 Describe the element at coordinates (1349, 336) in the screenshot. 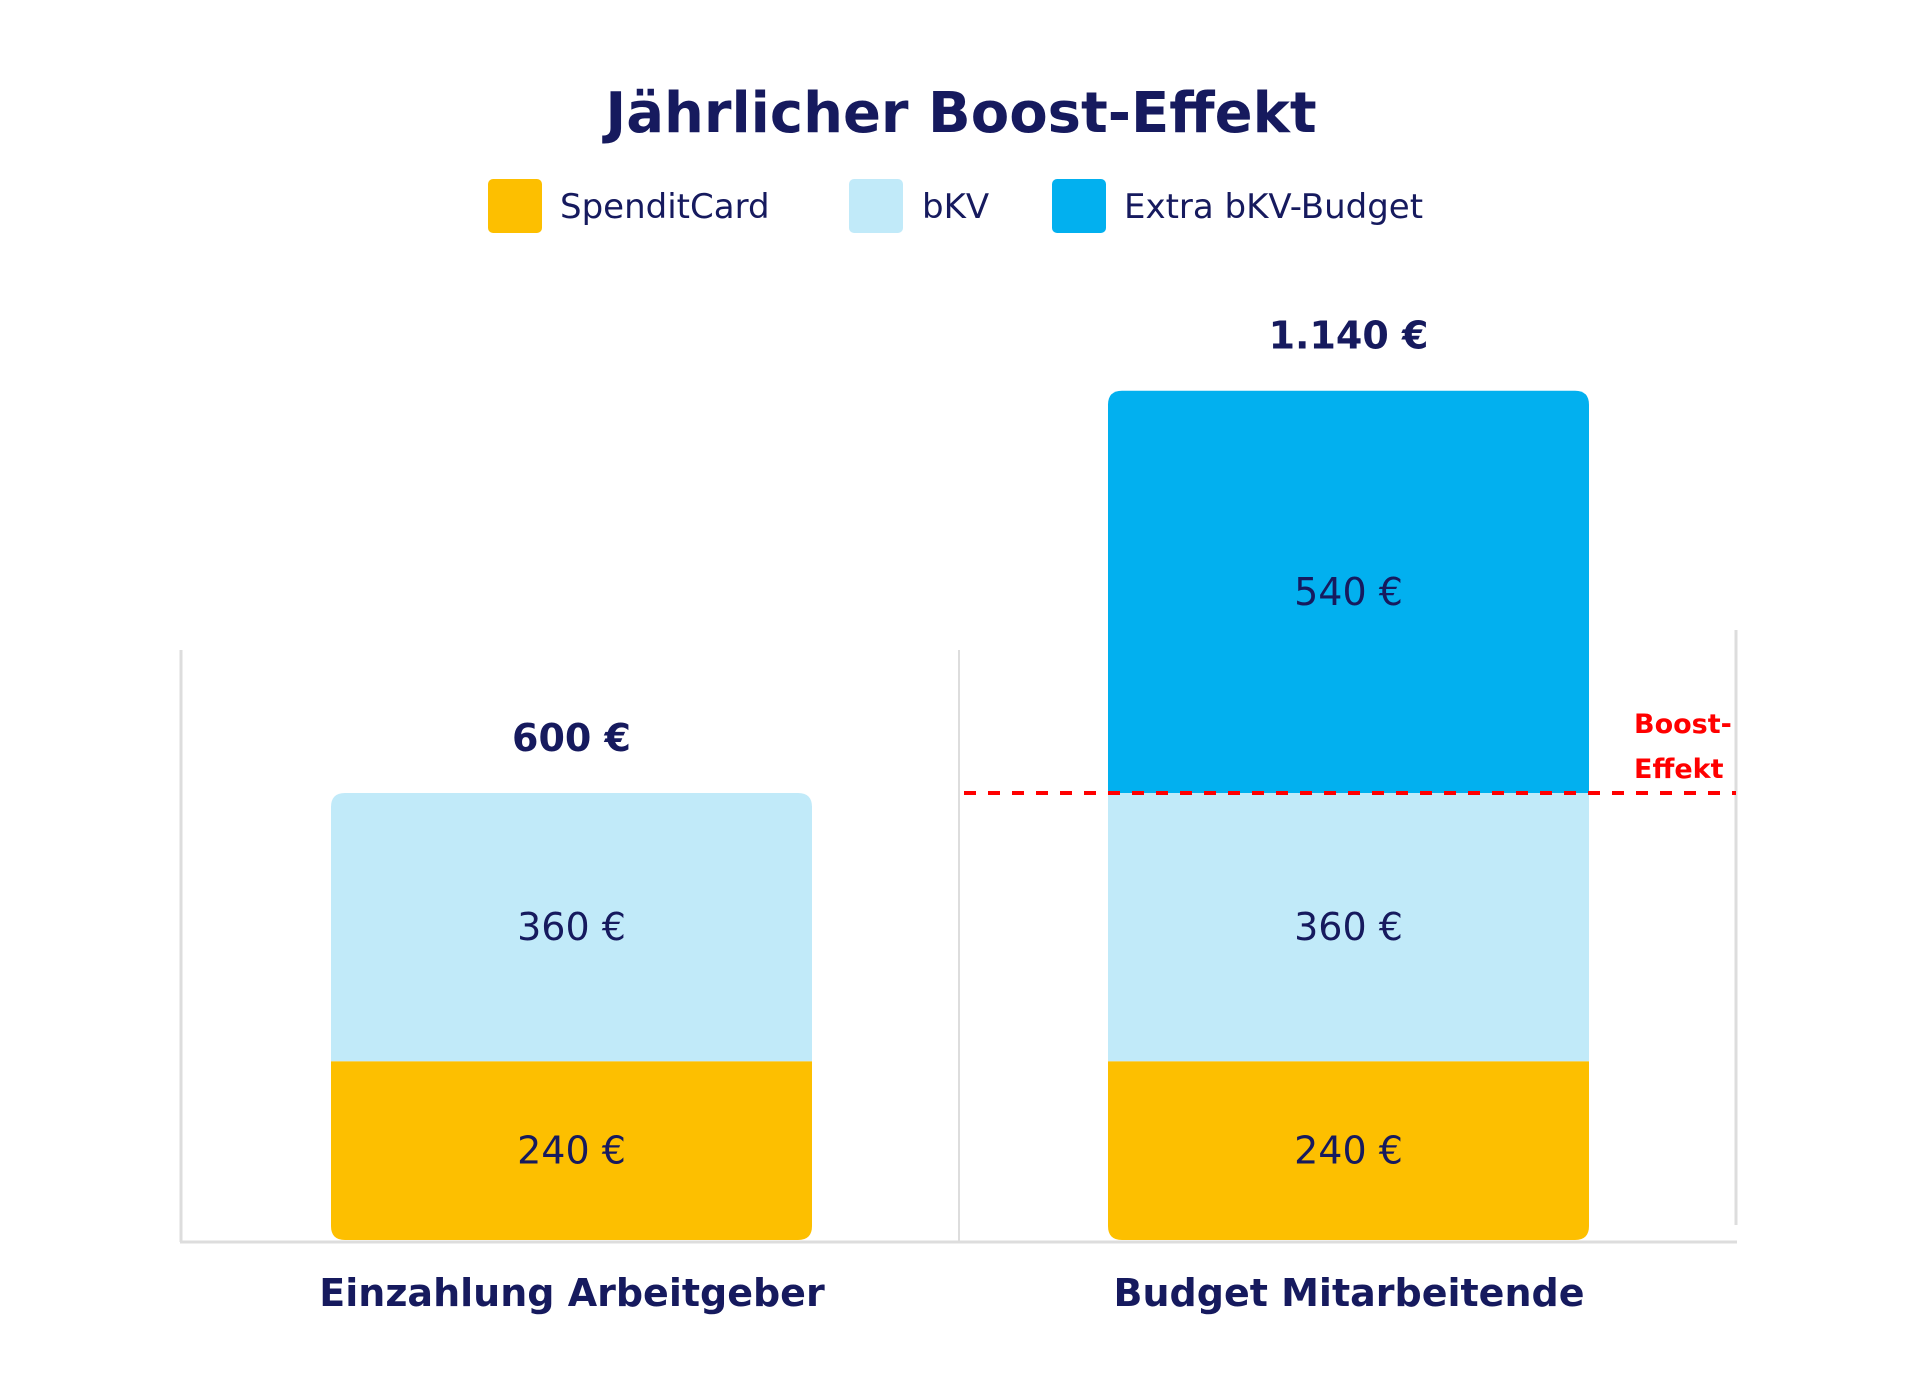

I see `total-label-1: 1.140 €` at that location.